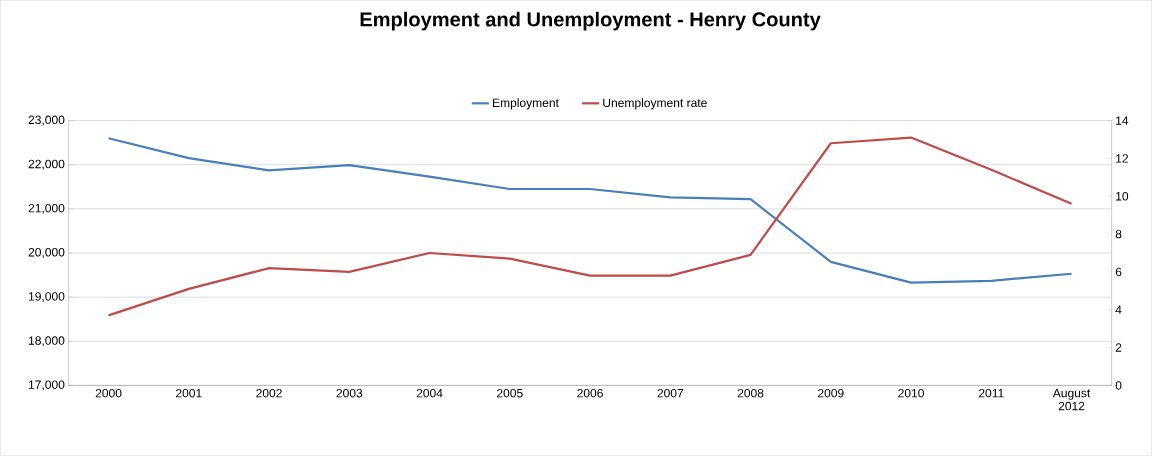 The height and width of the screenshot is (456, 1152). What do you see at coordinates (46, 253) in the screenshot?
I see `y-tick-label: 20,000` at bounding box center [46, 253].